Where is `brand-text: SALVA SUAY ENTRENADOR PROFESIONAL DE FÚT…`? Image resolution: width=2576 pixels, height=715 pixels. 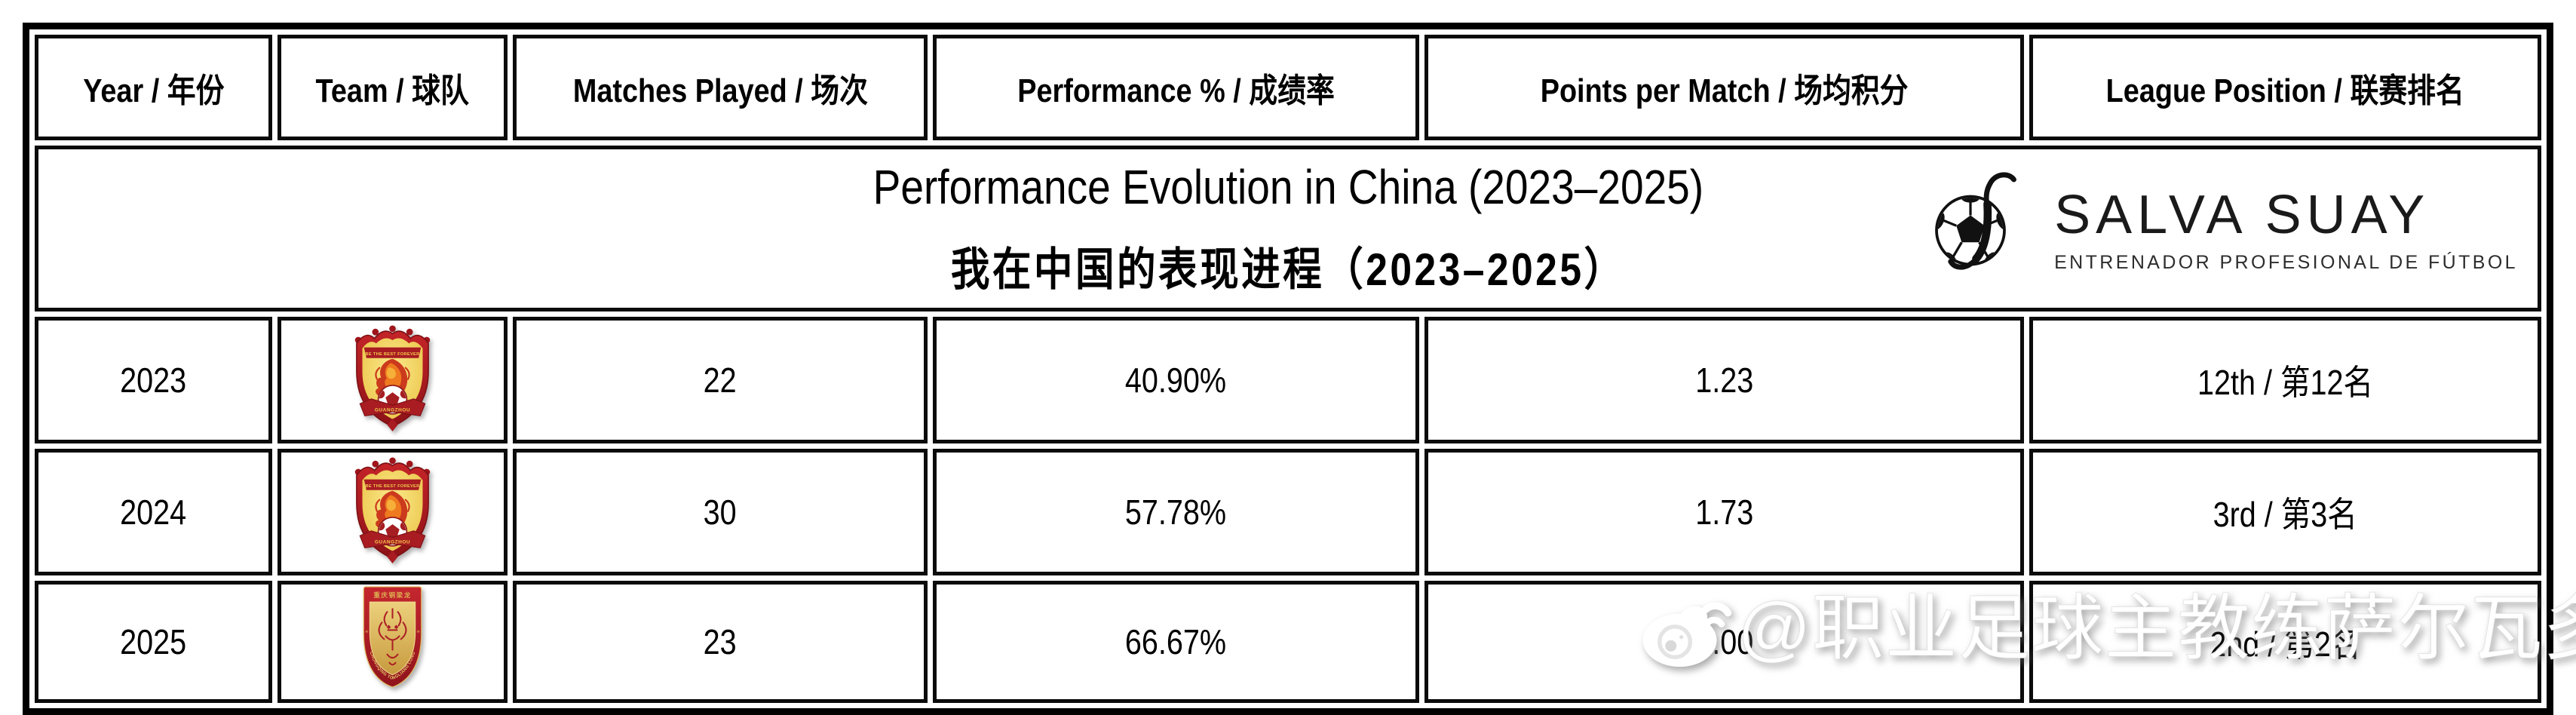 brand-text: SALVA SUAY ENTRENADOR PROFESIONAL DE FÚT… is located at coordinates (2286, 229).